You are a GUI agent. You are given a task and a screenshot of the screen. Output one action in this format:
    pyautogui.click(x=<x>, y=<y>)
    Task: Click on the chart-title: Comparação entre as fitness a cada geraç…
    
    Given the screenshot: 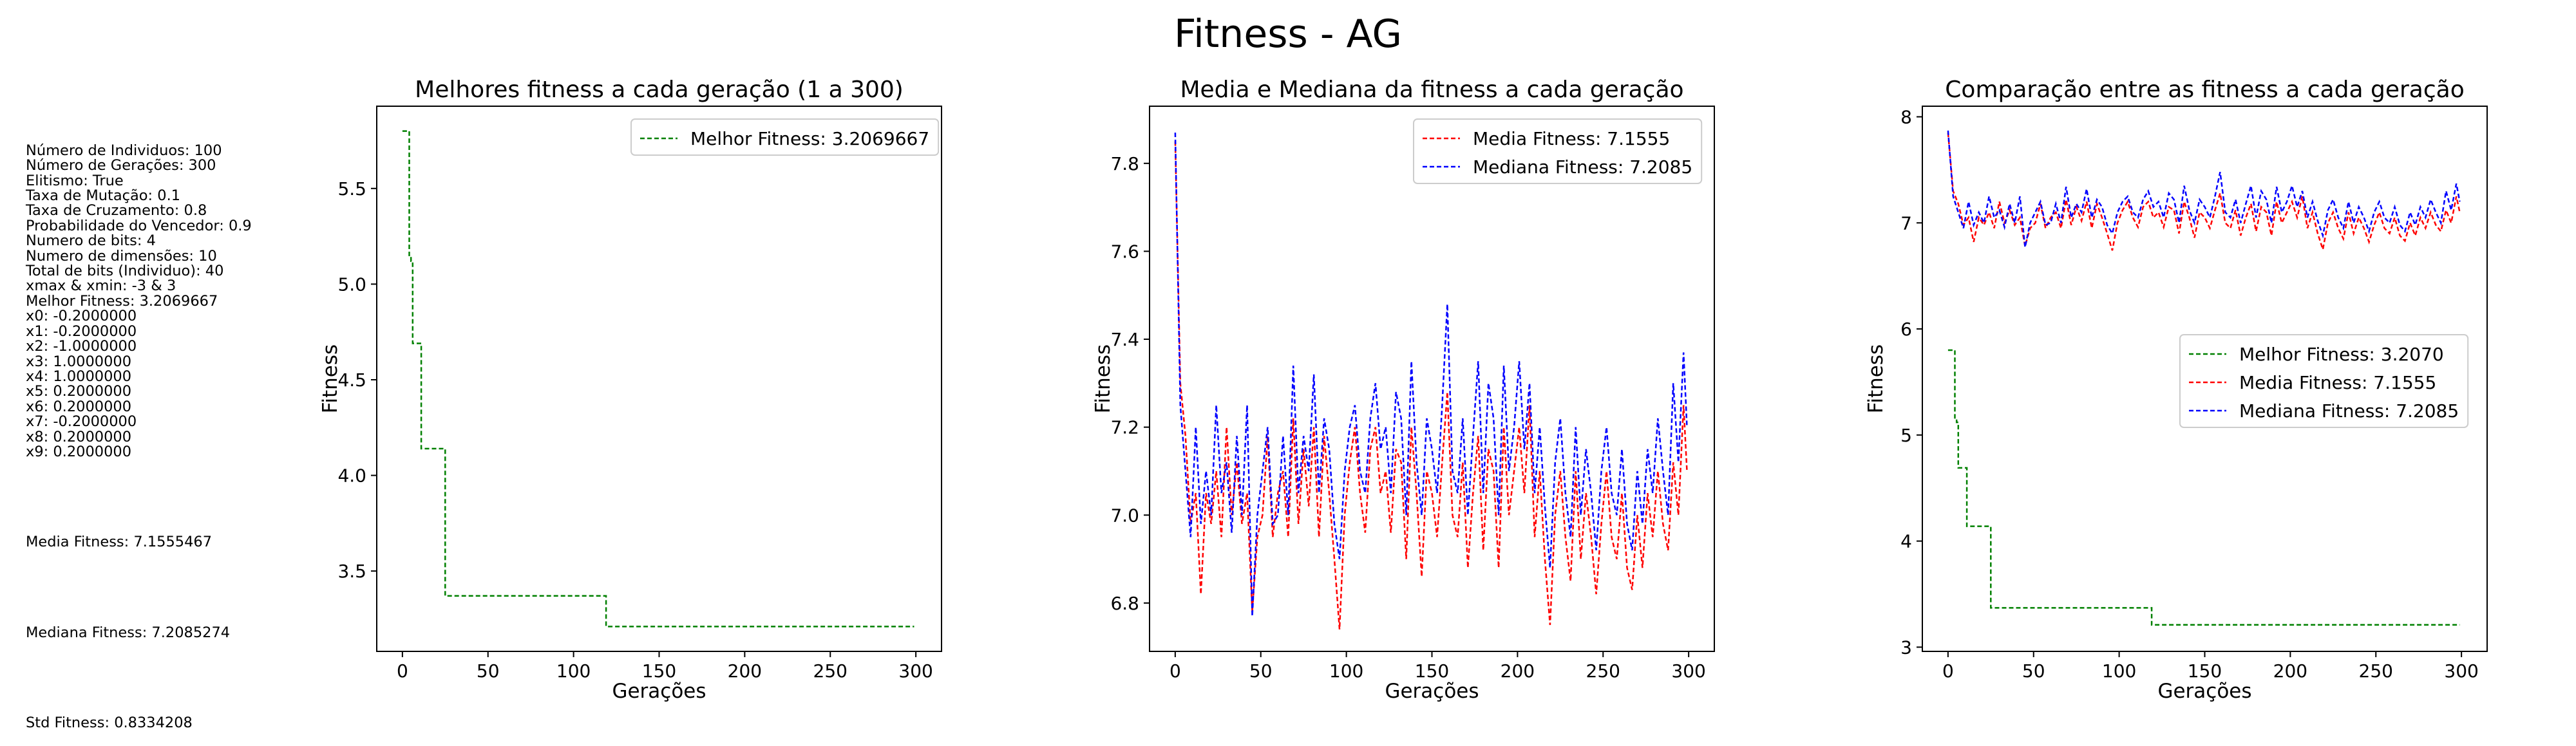 What is the action you would take?
    pyautogui.click(x=2204, y=90)
    